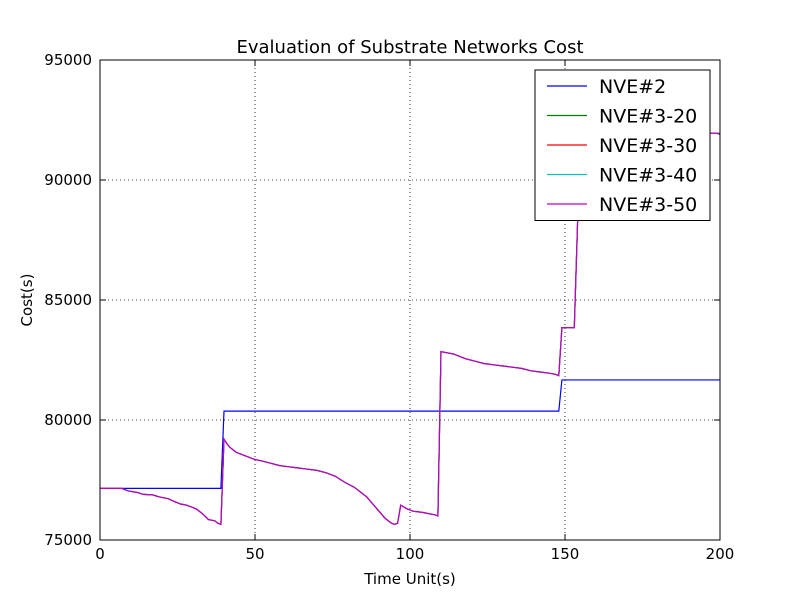 This screenshot has height=600, width=800. What do you see at coordinates (100, 554) in the screenshot?
I see `x-tick-label: 0` at bounding box center [100, 554].